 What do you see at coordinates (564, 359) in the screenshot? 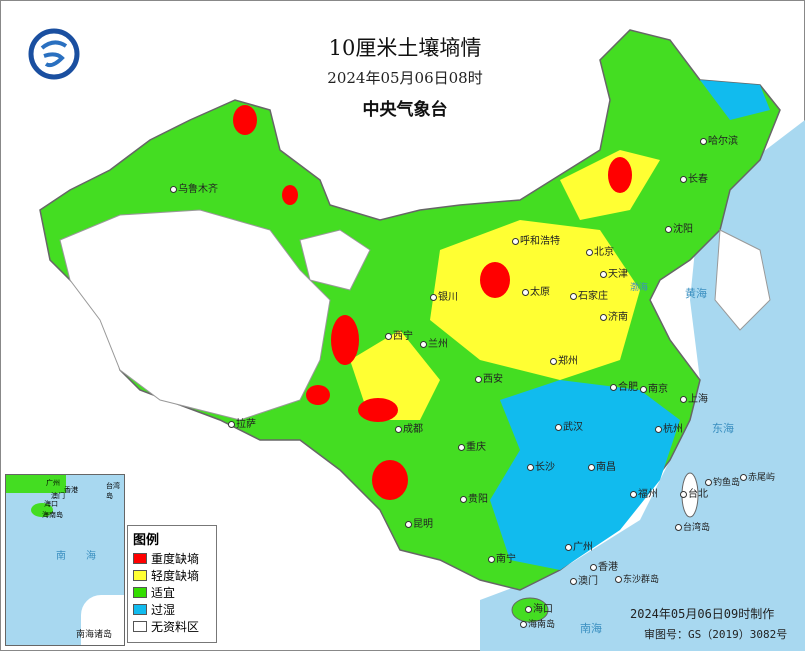
I see `city-label: 郑州` at bounding box center [564, 359].